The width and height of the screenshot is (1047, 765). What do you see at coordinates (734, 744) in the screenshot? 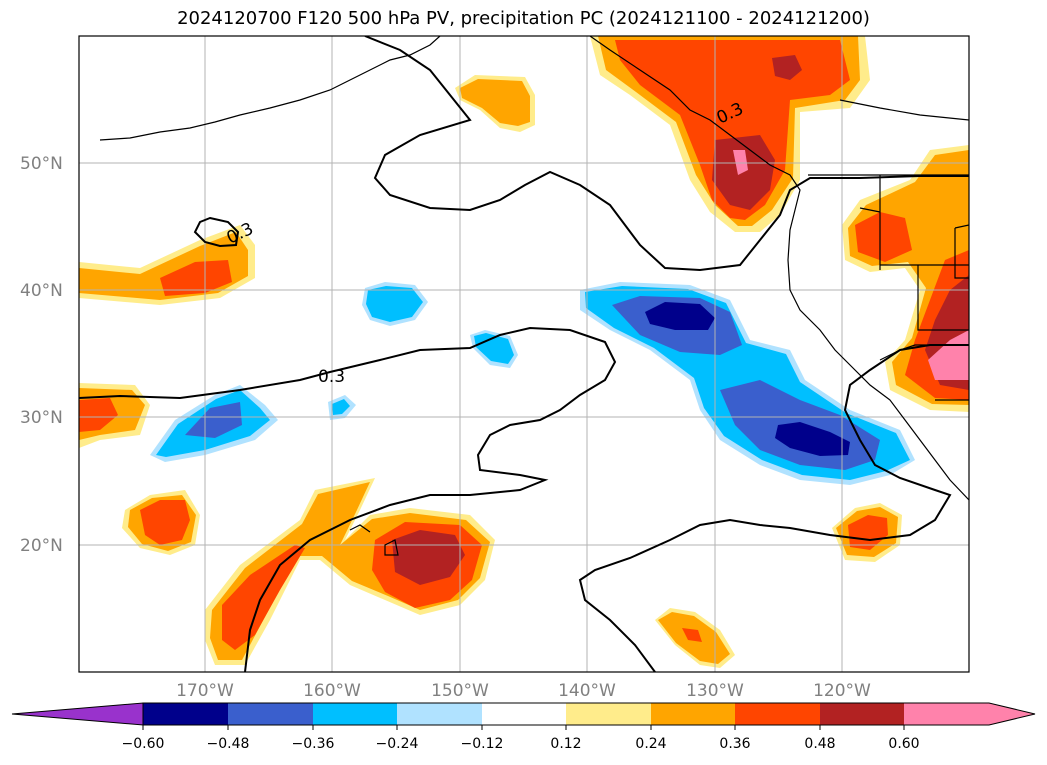
I see `colorbar-tick-label: 0.36` at bounding box center [734, 744].